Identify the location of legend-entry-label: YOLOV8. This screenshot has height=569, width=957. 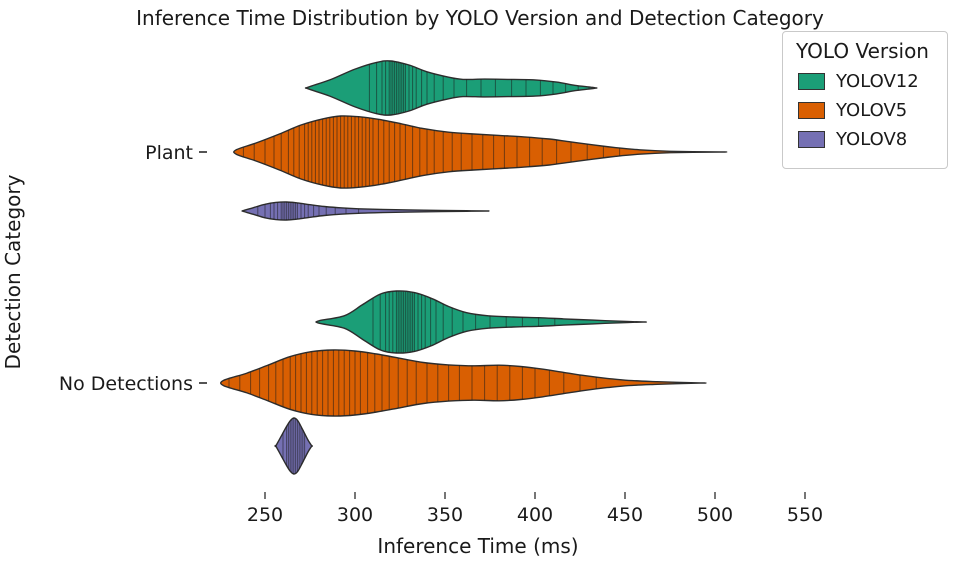
(872, 139).